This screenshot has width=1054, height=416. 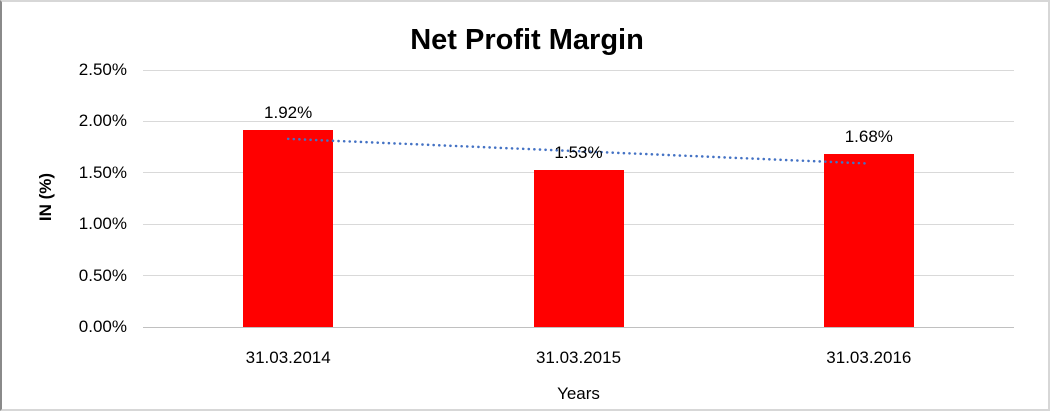 I want to click on data-label: 1.92%, so click(x=288, y=112).